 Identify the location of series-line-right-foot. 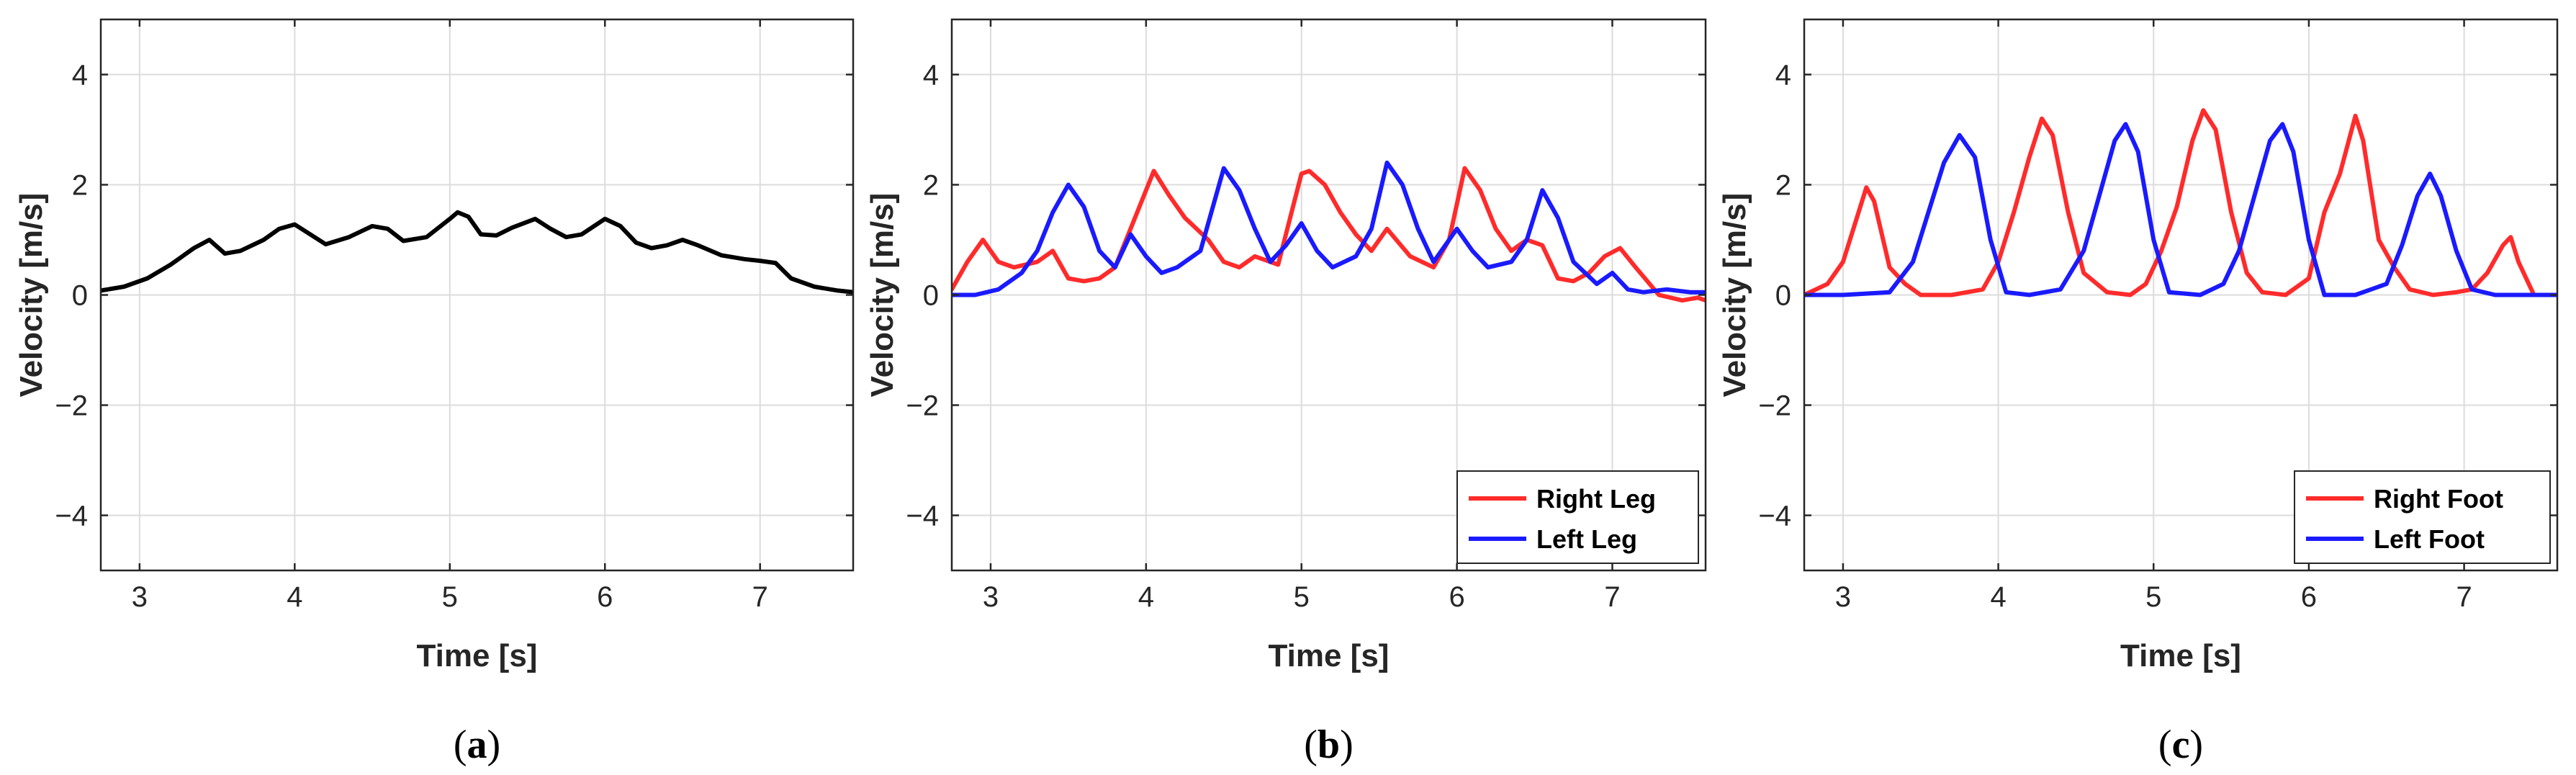
(2180, 203).